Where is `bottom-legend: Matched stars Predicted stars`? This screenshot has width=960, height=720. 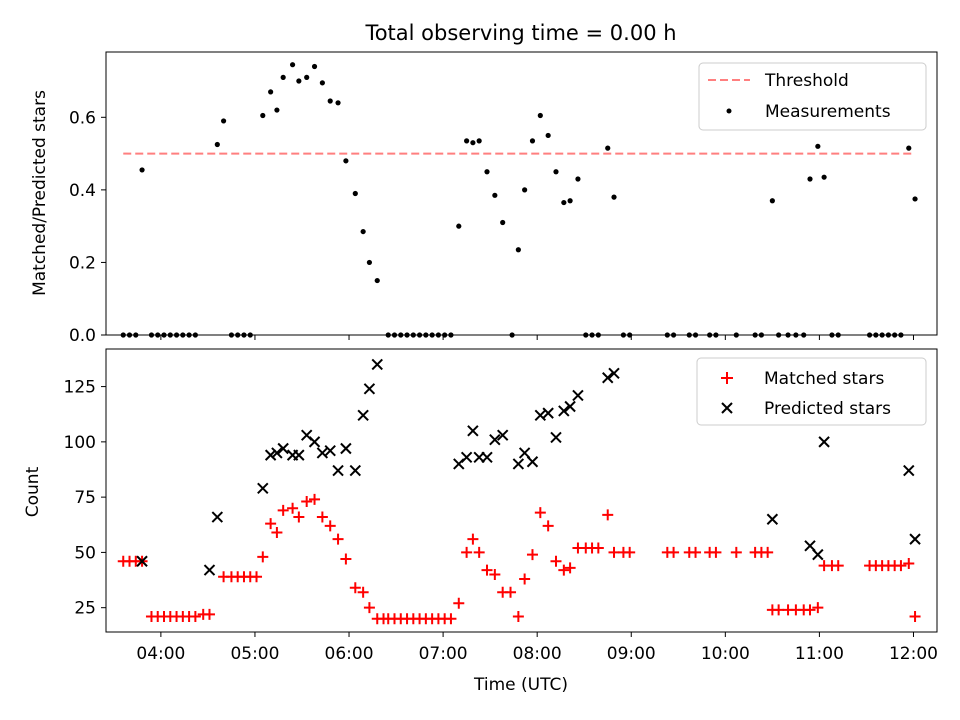
bottom-legend: Matched stars Predicted stars is located at coordinates (811, 391).